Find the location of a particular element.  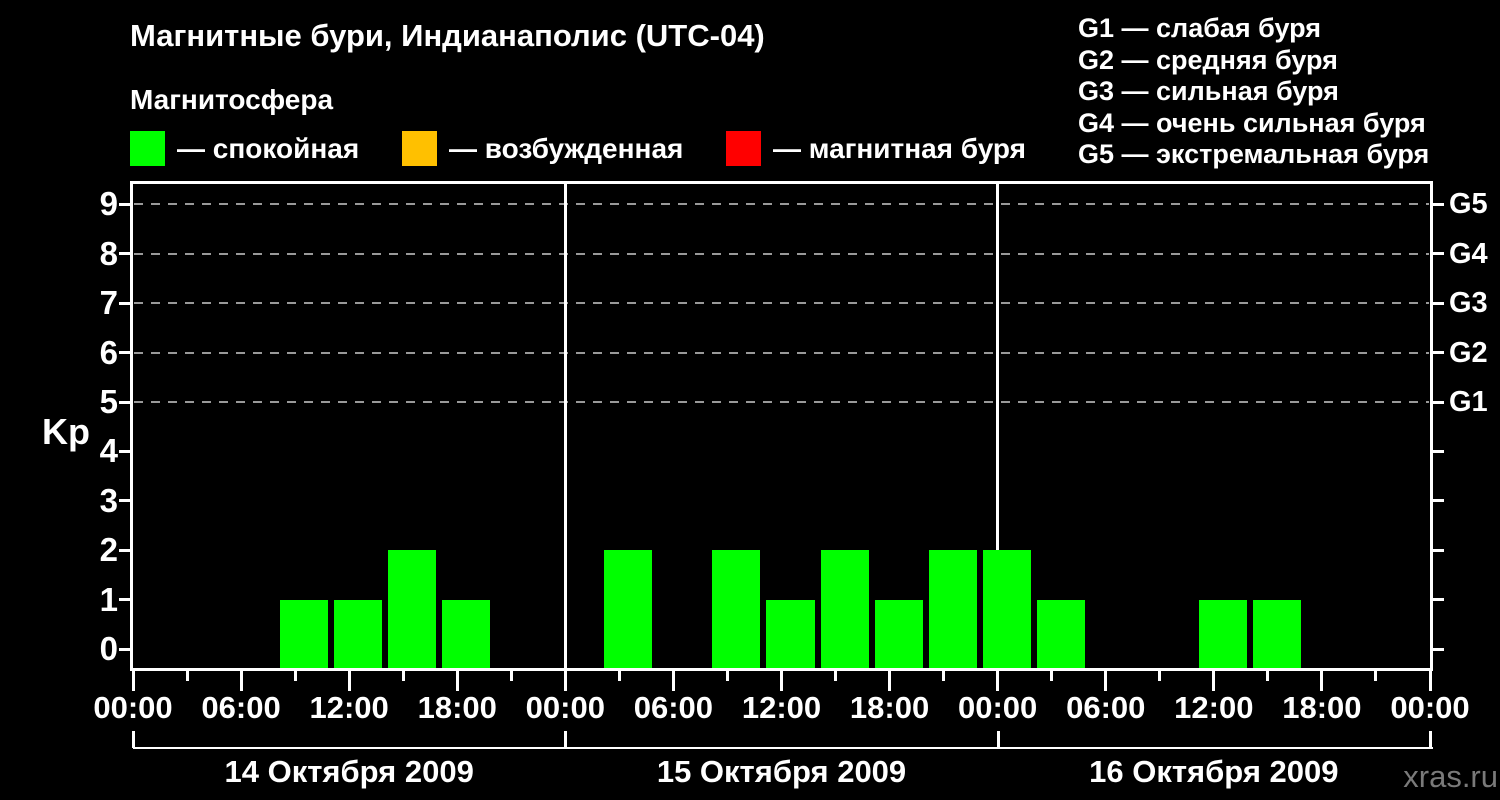

g-legend-row-g5: G5 — экстремальная буря is located at coordinates (1254, 154).